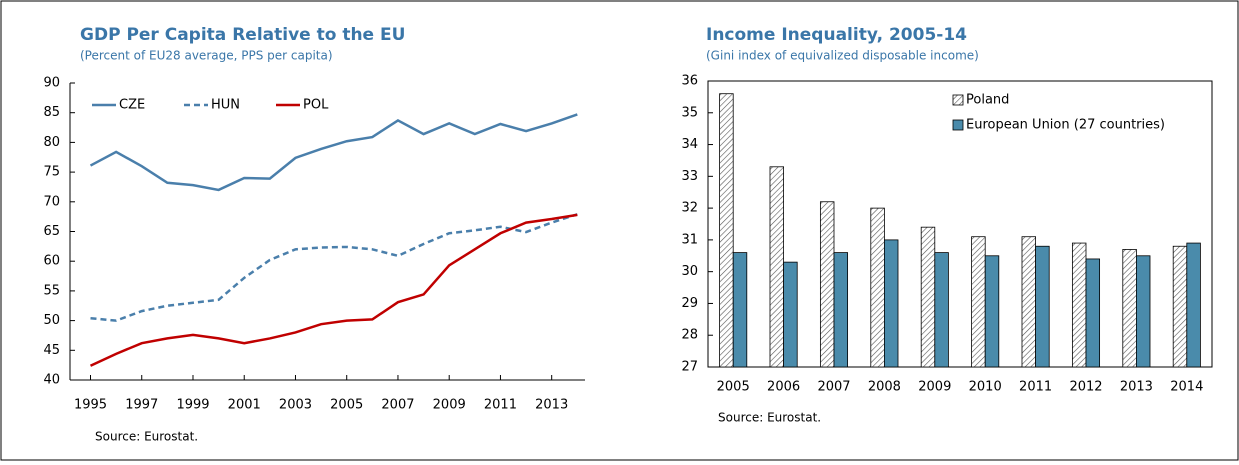  Describe the element at coordinates (51, 320) in the screenshot. I see `y-tick-label: 50` at that location.